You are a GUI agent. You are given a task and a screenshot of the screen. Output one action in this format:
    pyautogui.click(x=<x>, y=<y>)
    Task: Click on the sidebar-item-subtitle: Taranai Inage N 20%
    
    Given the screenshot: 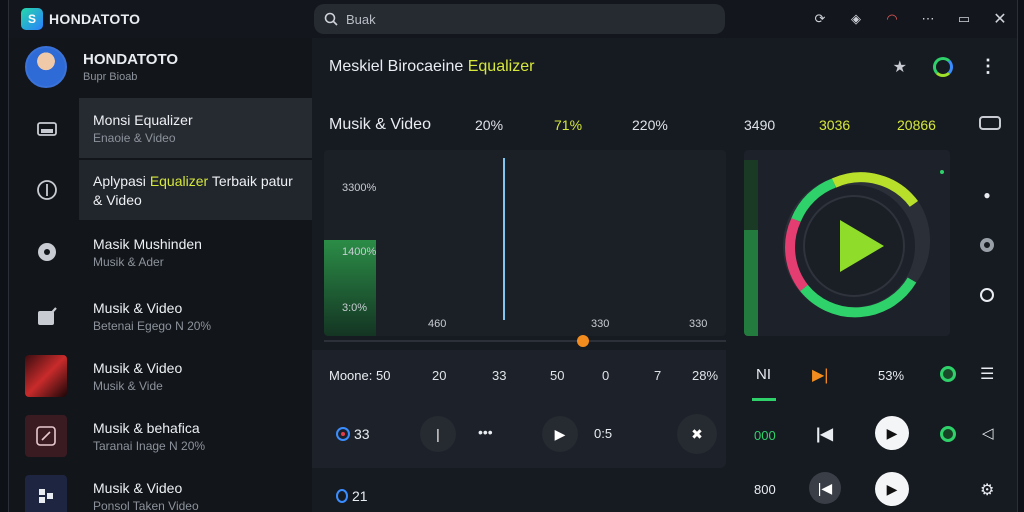 What is the action you would take?
    pyautogui.click(x=149, y=445)
    